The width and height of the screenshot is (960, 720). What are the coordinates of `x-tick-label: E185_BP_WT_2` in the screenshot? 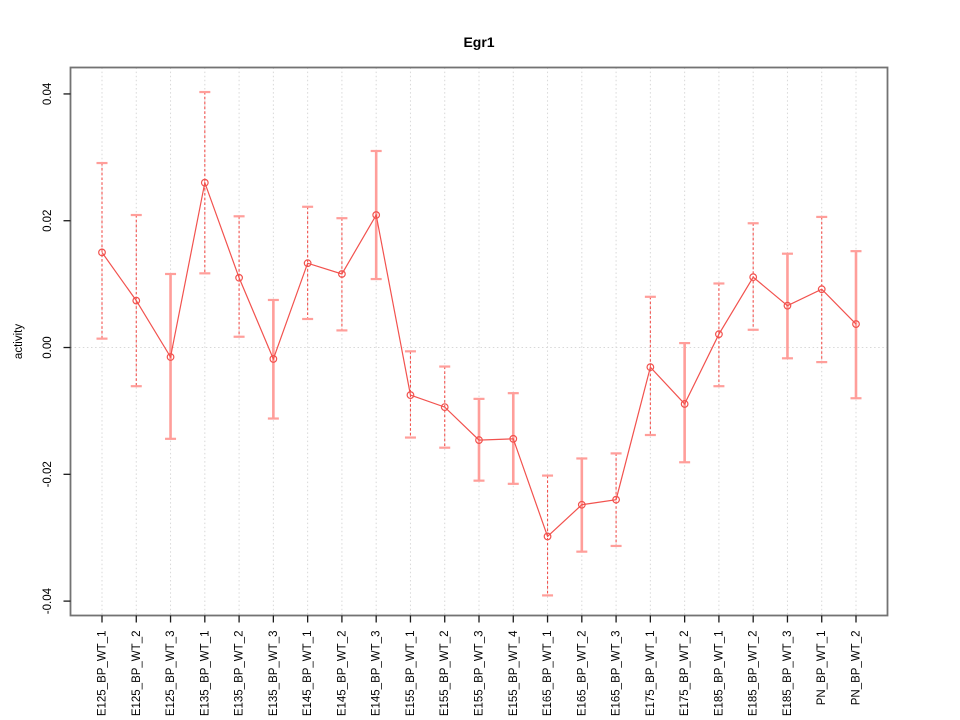 It's located at (754, 674).